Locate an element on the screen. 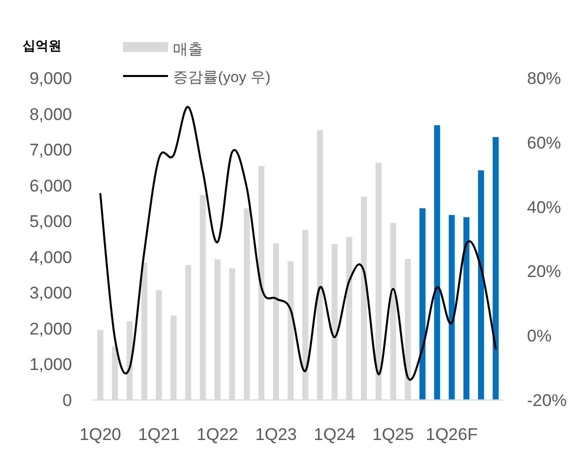 The image size is (585, 455). y-tick-label: 3,000 is located at coordinates (50, 293).